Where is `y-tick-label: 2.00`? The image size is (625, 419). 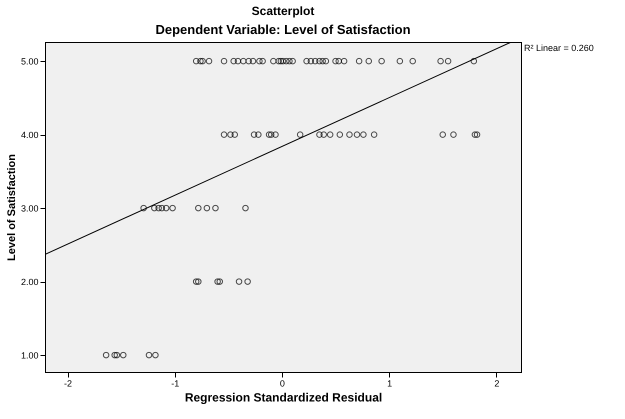 y-tick-label: 2.00 is located at coordinates (29, 282).